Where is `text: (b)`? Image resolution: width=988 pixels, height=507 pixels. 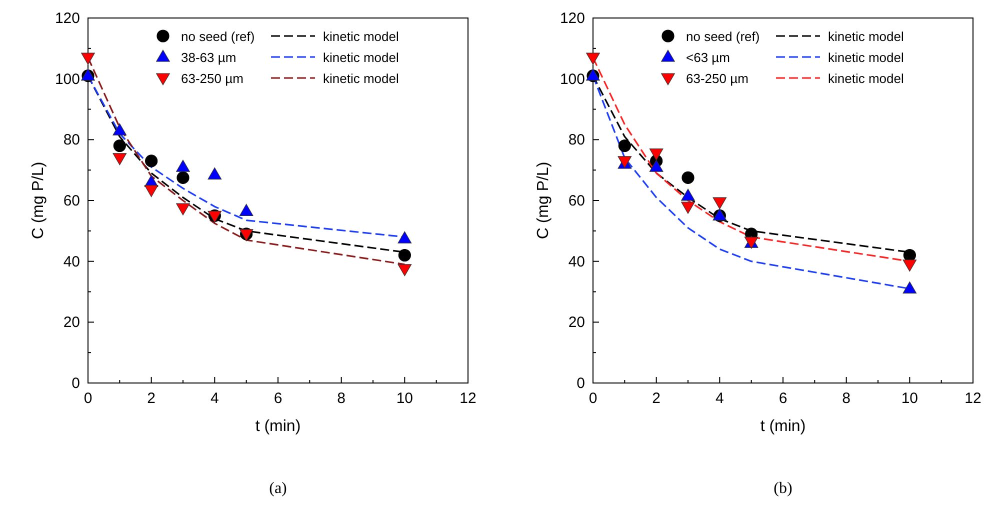
text: (b) is located at coordinates (783, 488).